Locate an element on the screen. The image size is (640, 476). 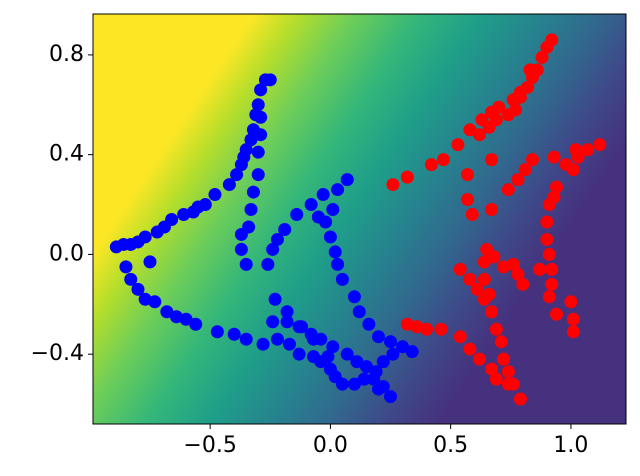
x-tick-label: −0.5 is located at coordinates (209, 445).